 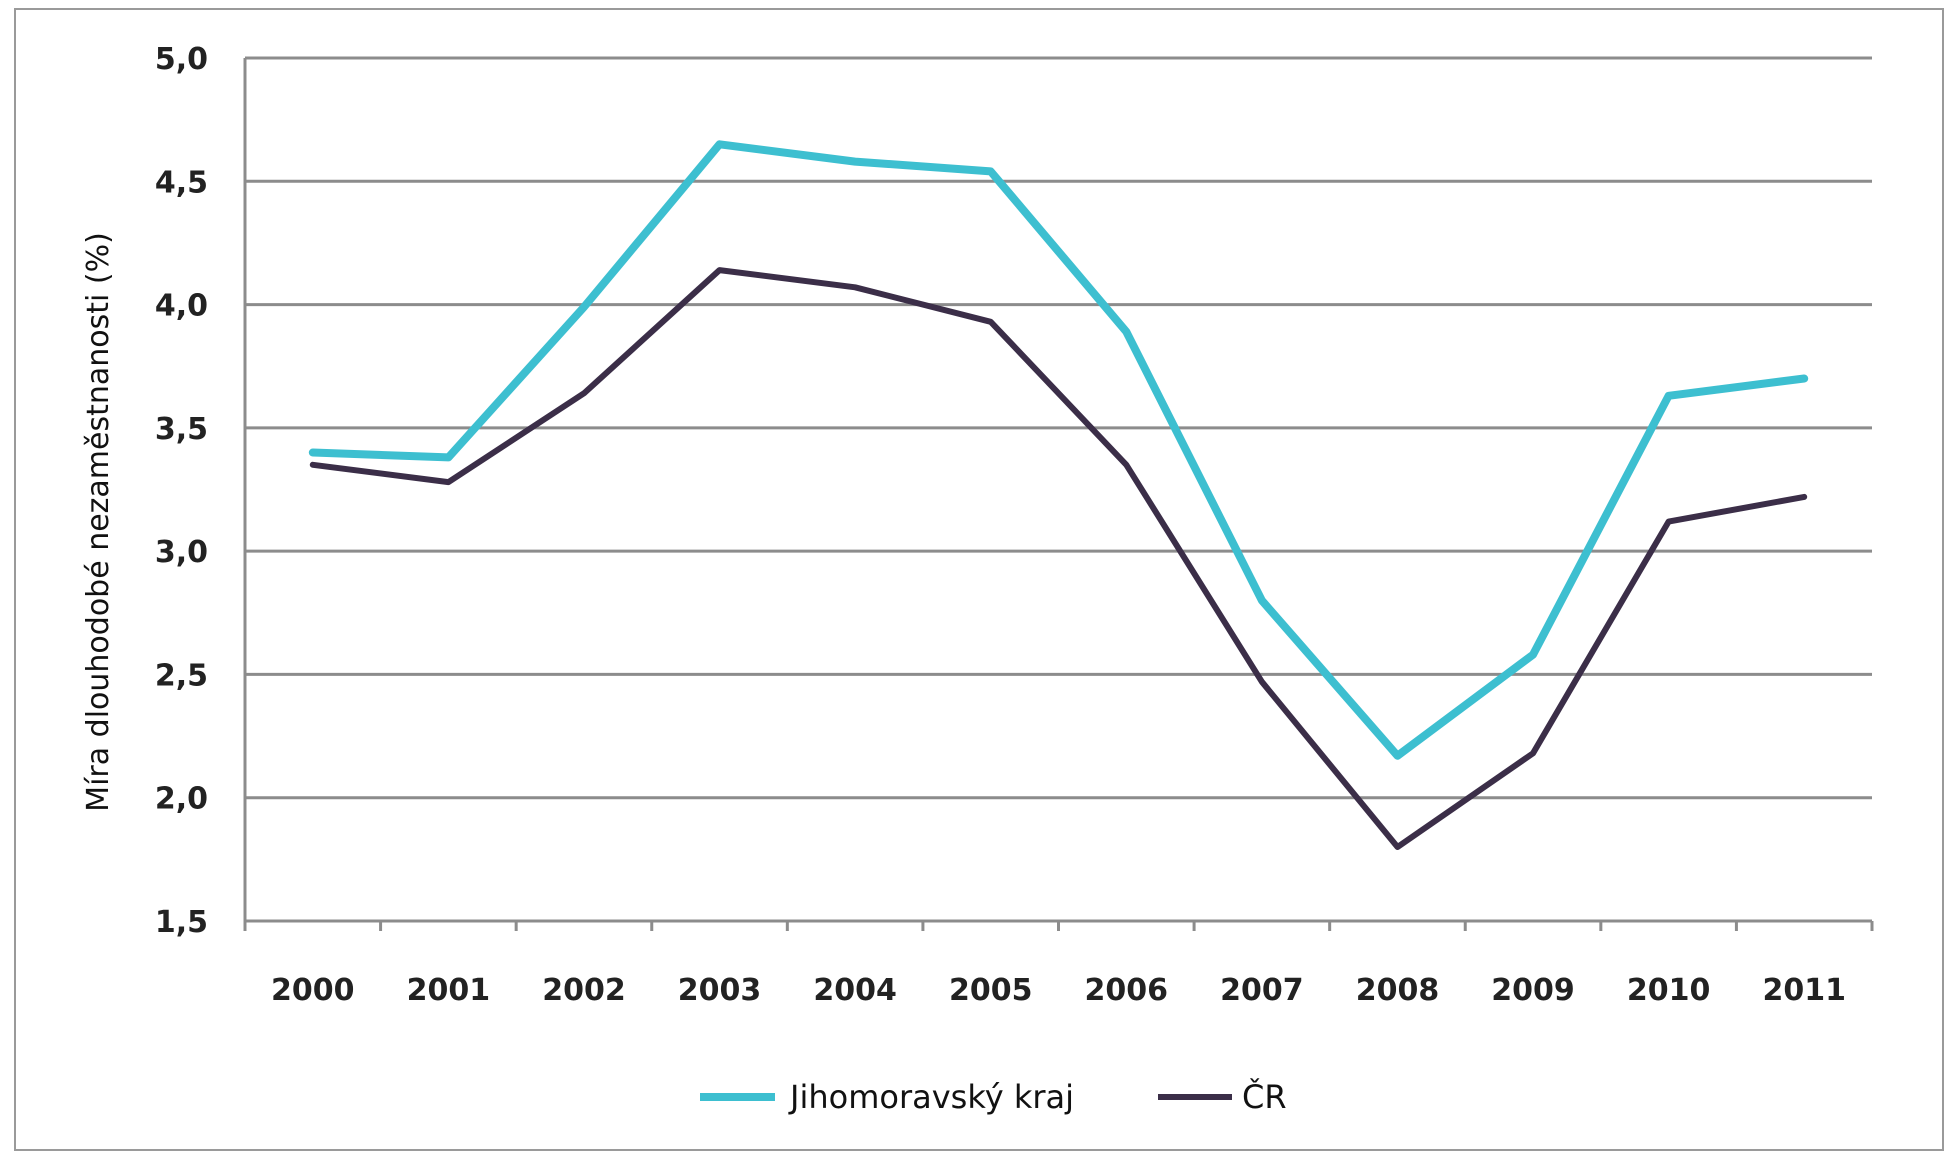 What do you see at coordinates (181, 182) in the screenshot?
I see `y-tick-label: 4,5` at bounding box center [181, 182].